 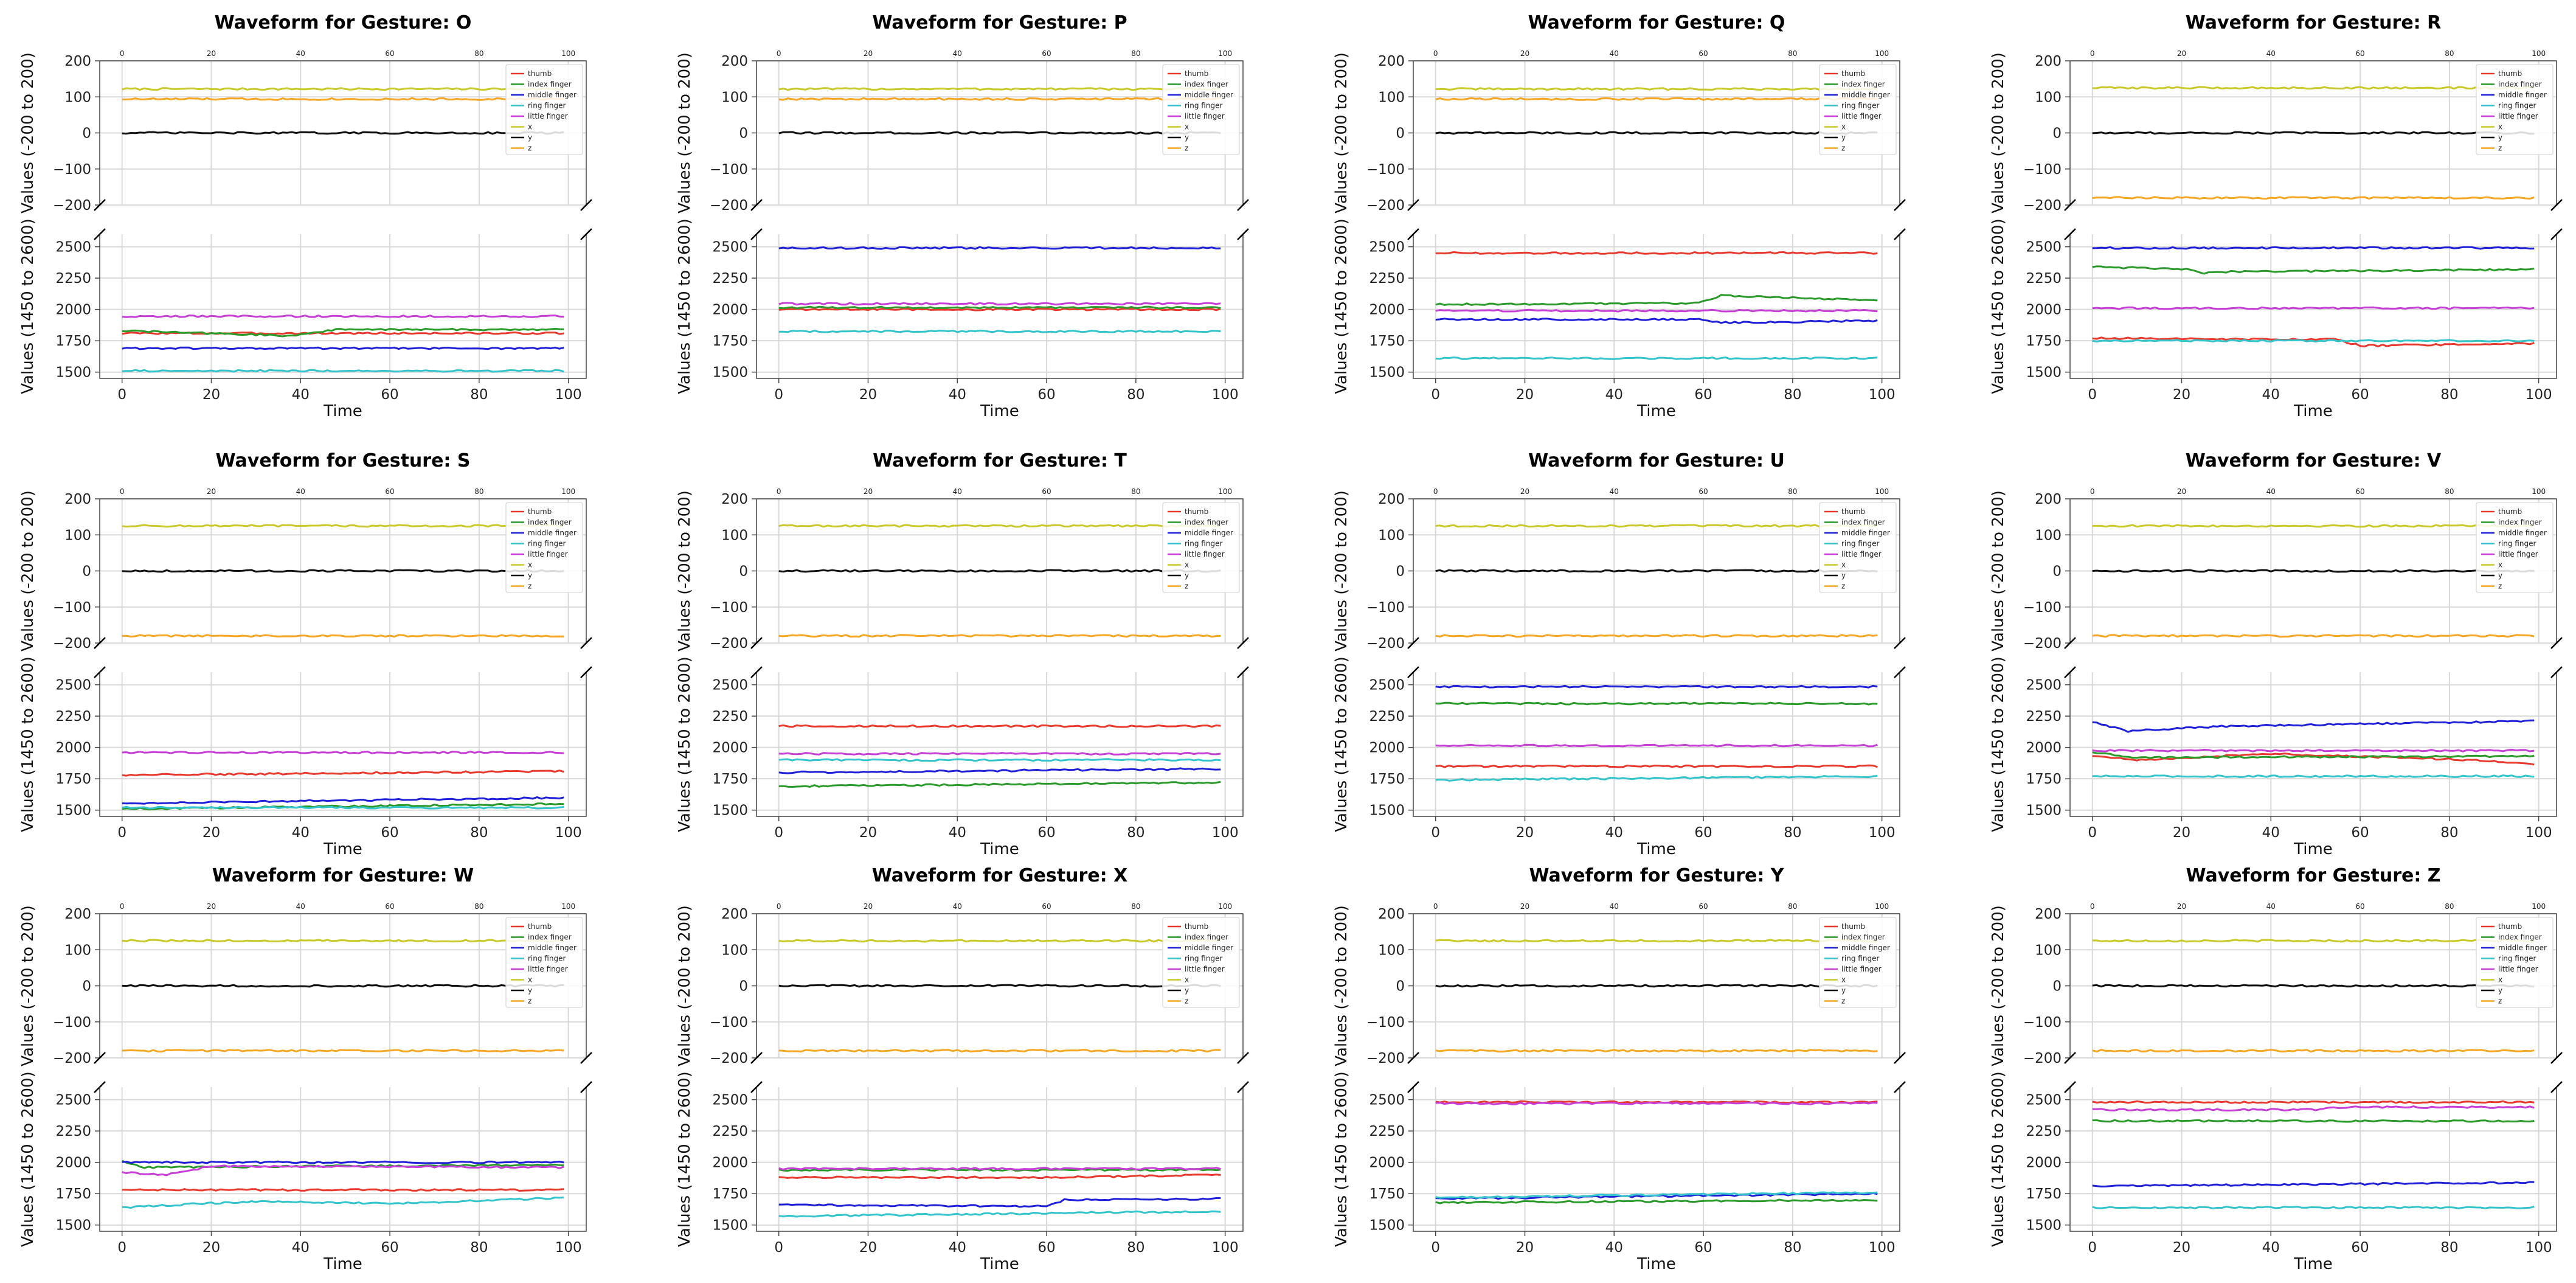 What do you see at coordinates (530, 575) in the screenshot?
I see `legend-label-y: y` at bounding box center [530, 575].